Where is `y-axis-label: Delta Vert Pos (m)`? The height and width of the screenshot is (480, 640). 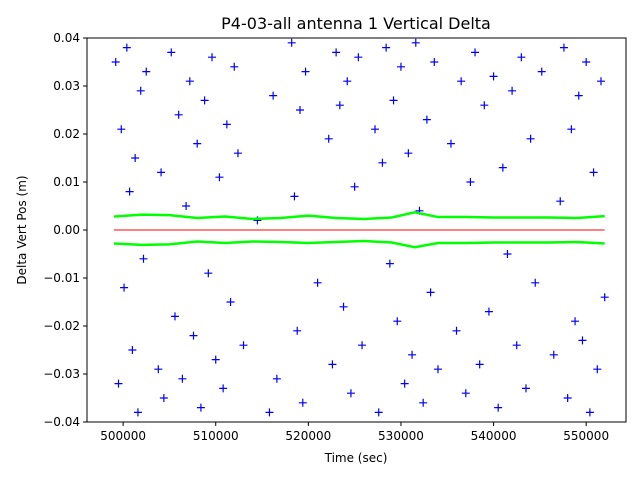 y-axis-label: Delta Vert Pos (m) is located at coordinates (22, 229).